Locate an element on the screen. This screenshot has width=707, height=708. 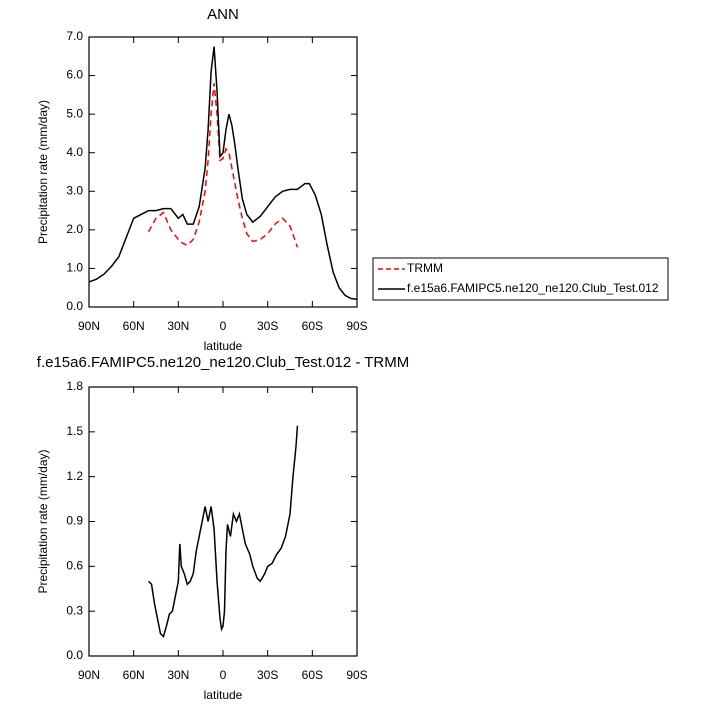
y-tick-label: 6.0 is located at coordinates (74, 75).